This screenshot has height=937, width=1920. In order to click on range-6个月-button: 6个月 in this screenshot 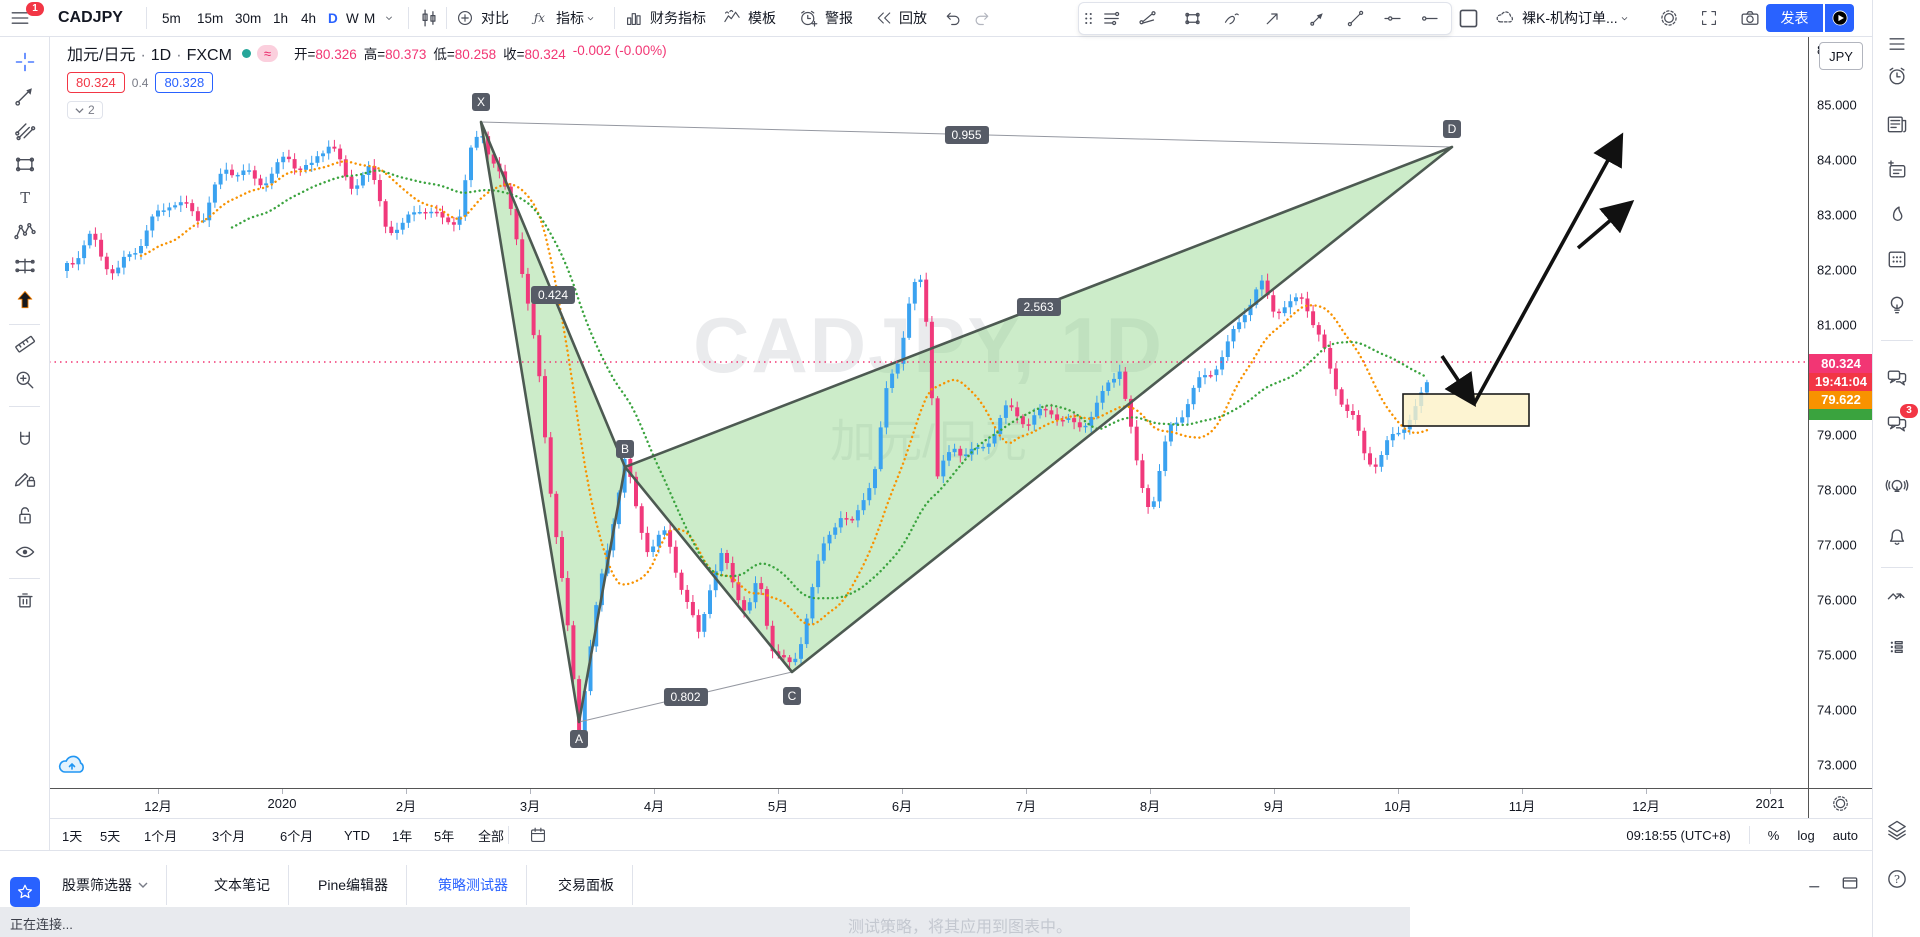, I will do `click(297, 836)`.